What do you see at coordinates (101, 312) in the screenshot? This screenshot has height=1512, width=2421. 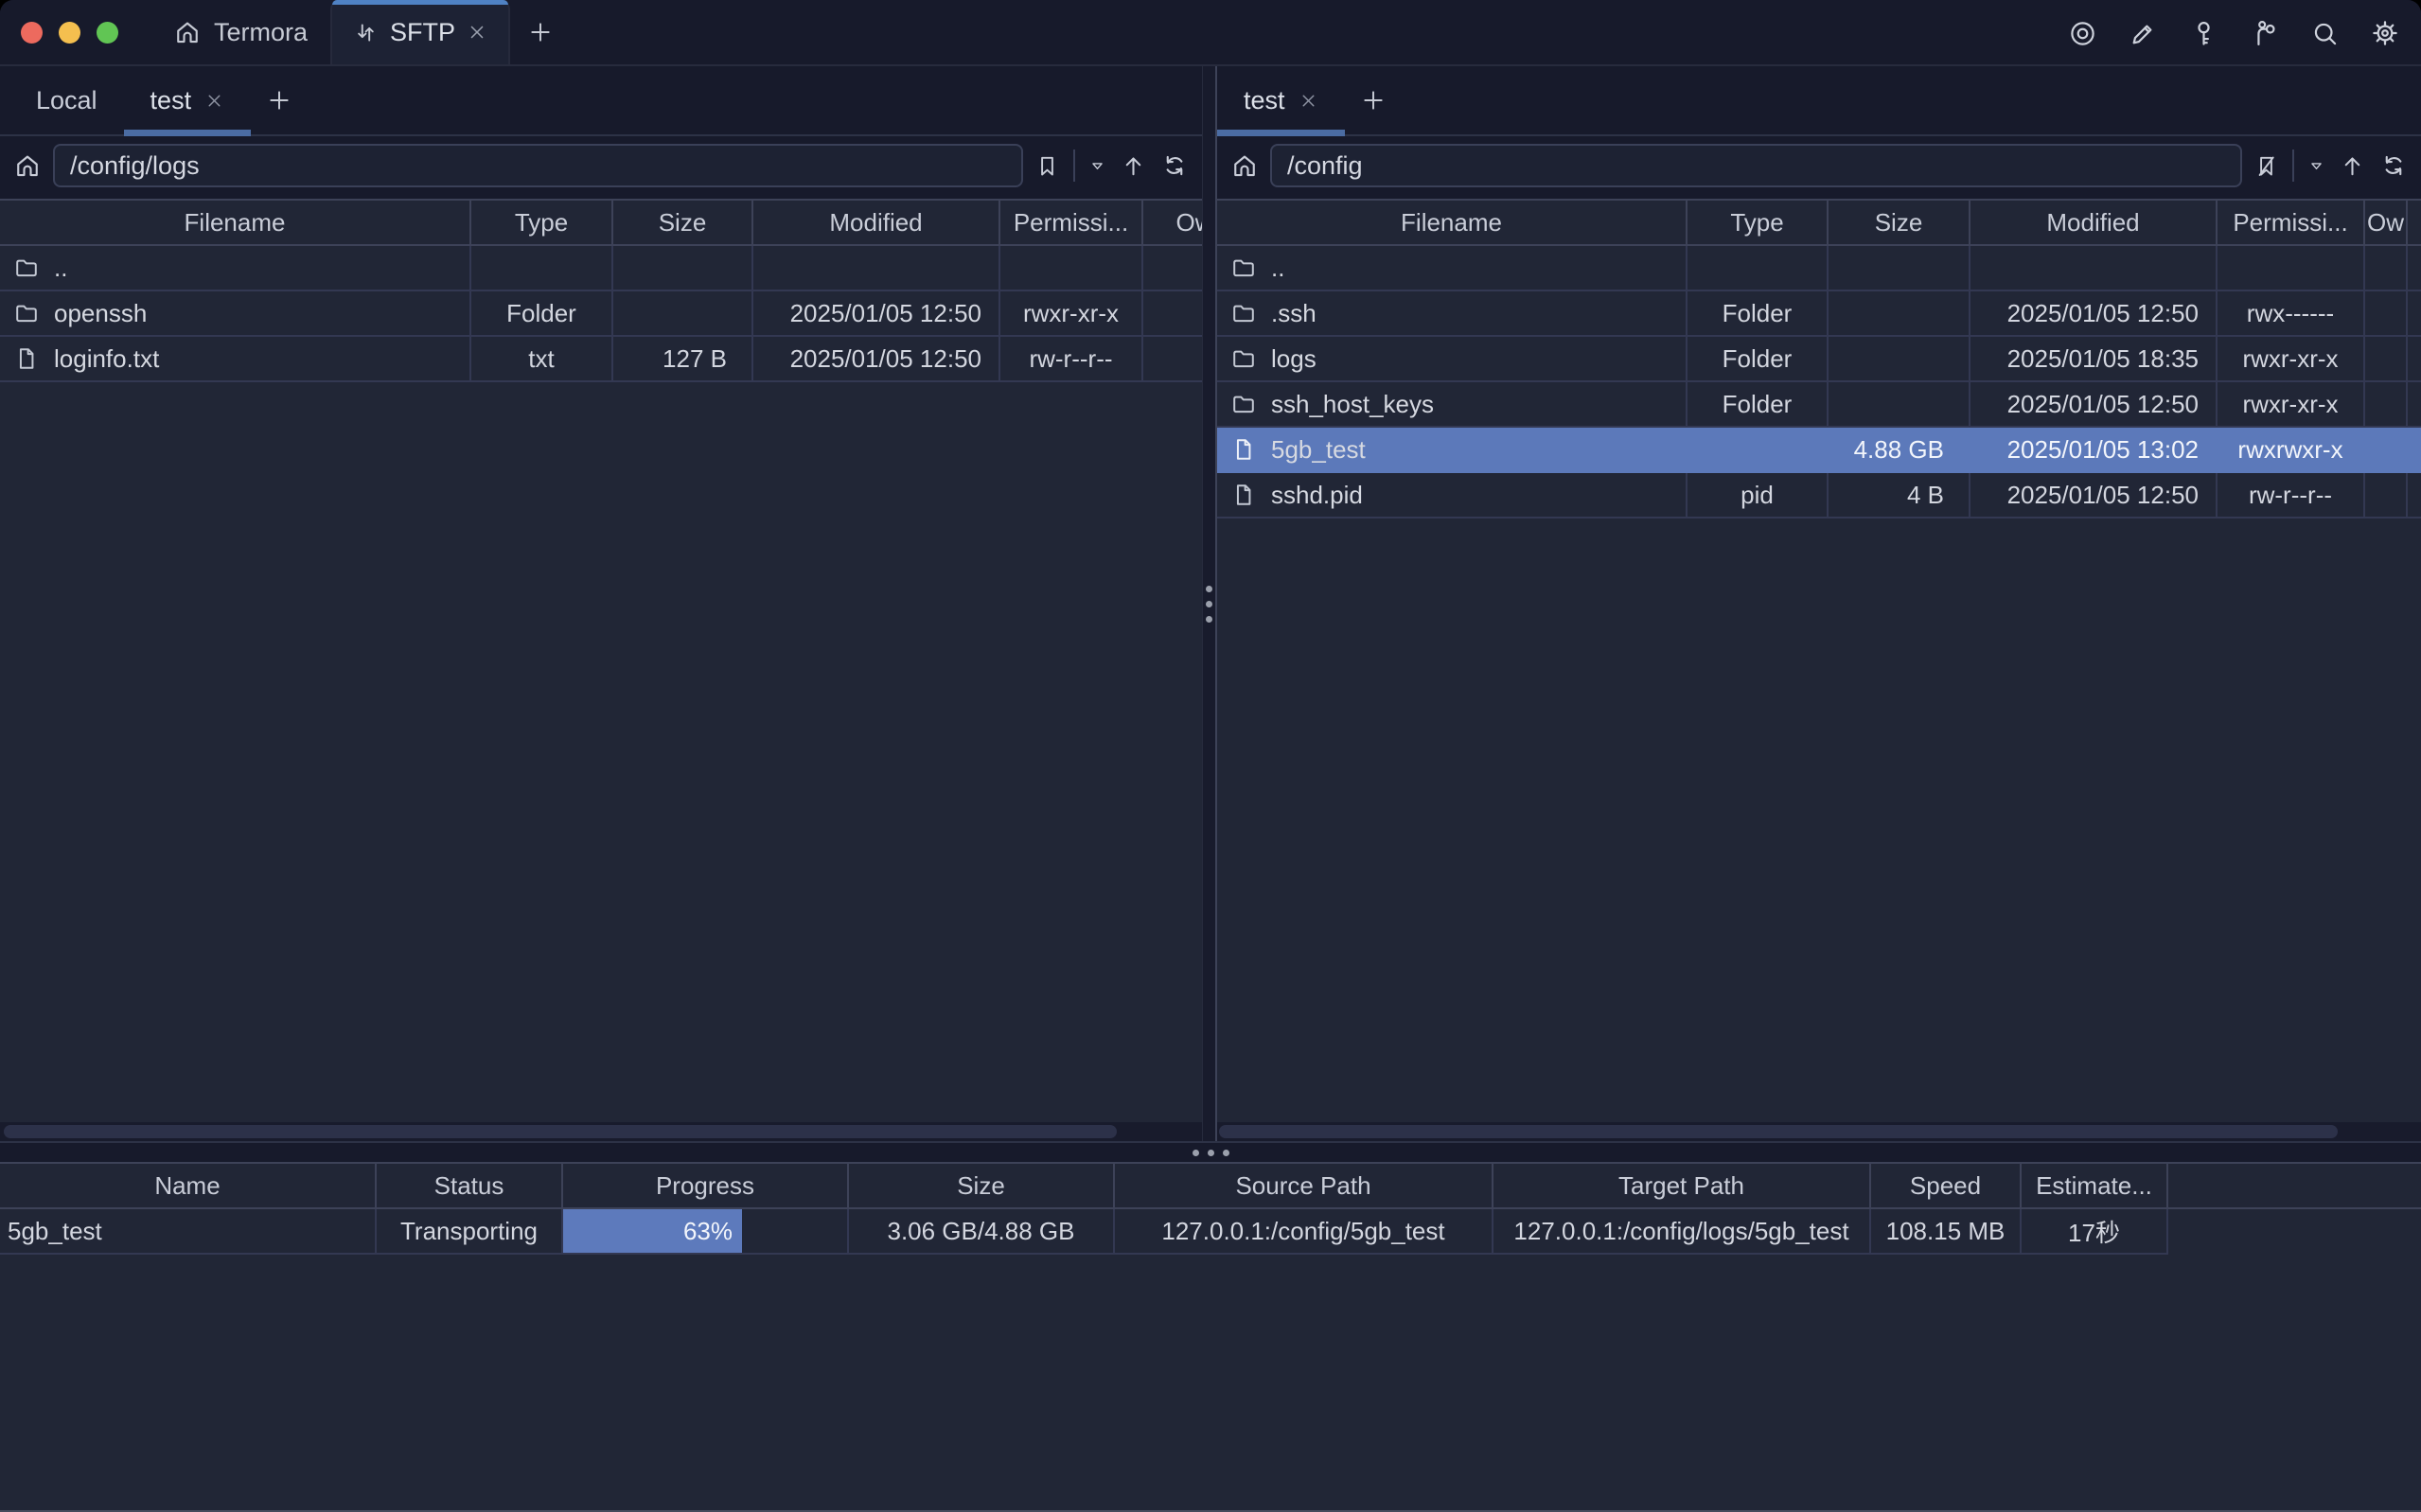 I see `file-name: openssh` at bounding box center [101, 312].